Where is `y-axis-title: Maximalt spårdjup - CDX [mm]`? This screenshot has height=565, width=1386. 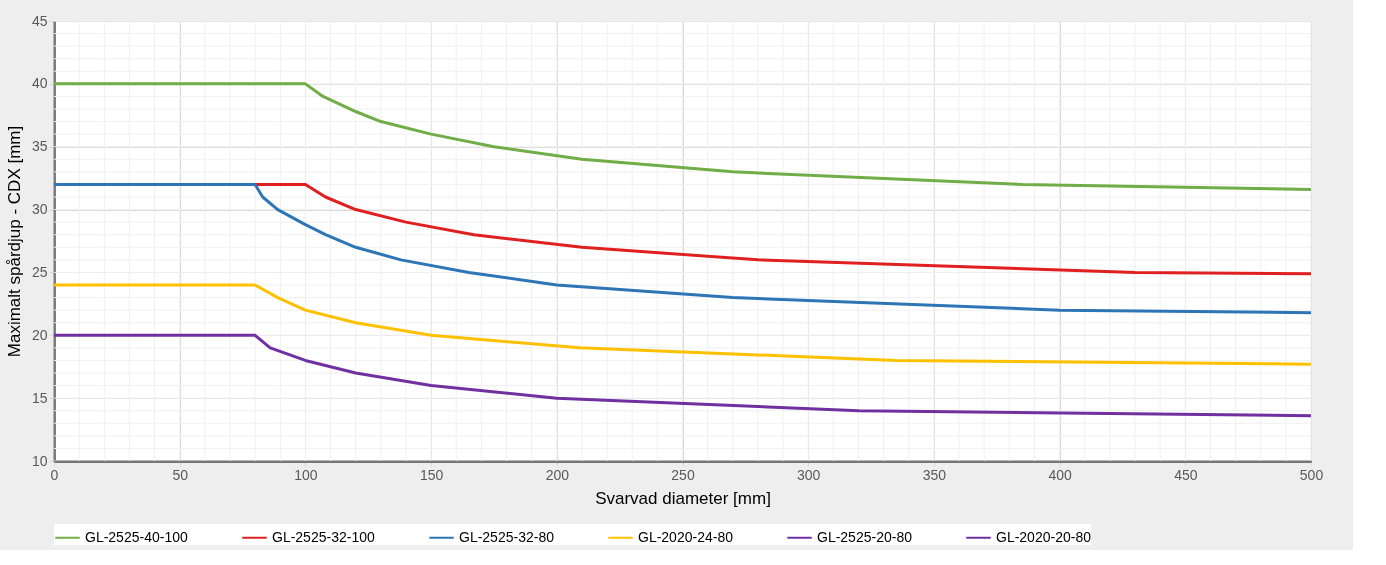 y-axis-title: Maximalt spårdjup - CDX [mm] is located at coordinates (14, 241).